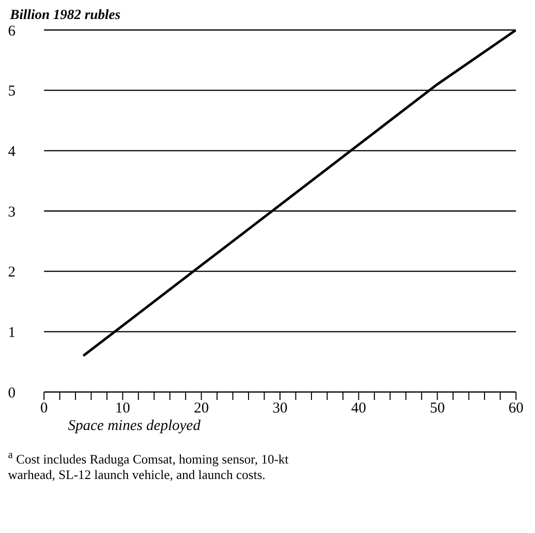 The image size is (535, 533). Describe the element at coordinates (148, 465) in the screenshot. I see `text: $^{a}$ Cost includes Raduga Comsat, homing sensor, 10-kt warhead, SL-12 launch vehicle, and launch costs.` at that location.